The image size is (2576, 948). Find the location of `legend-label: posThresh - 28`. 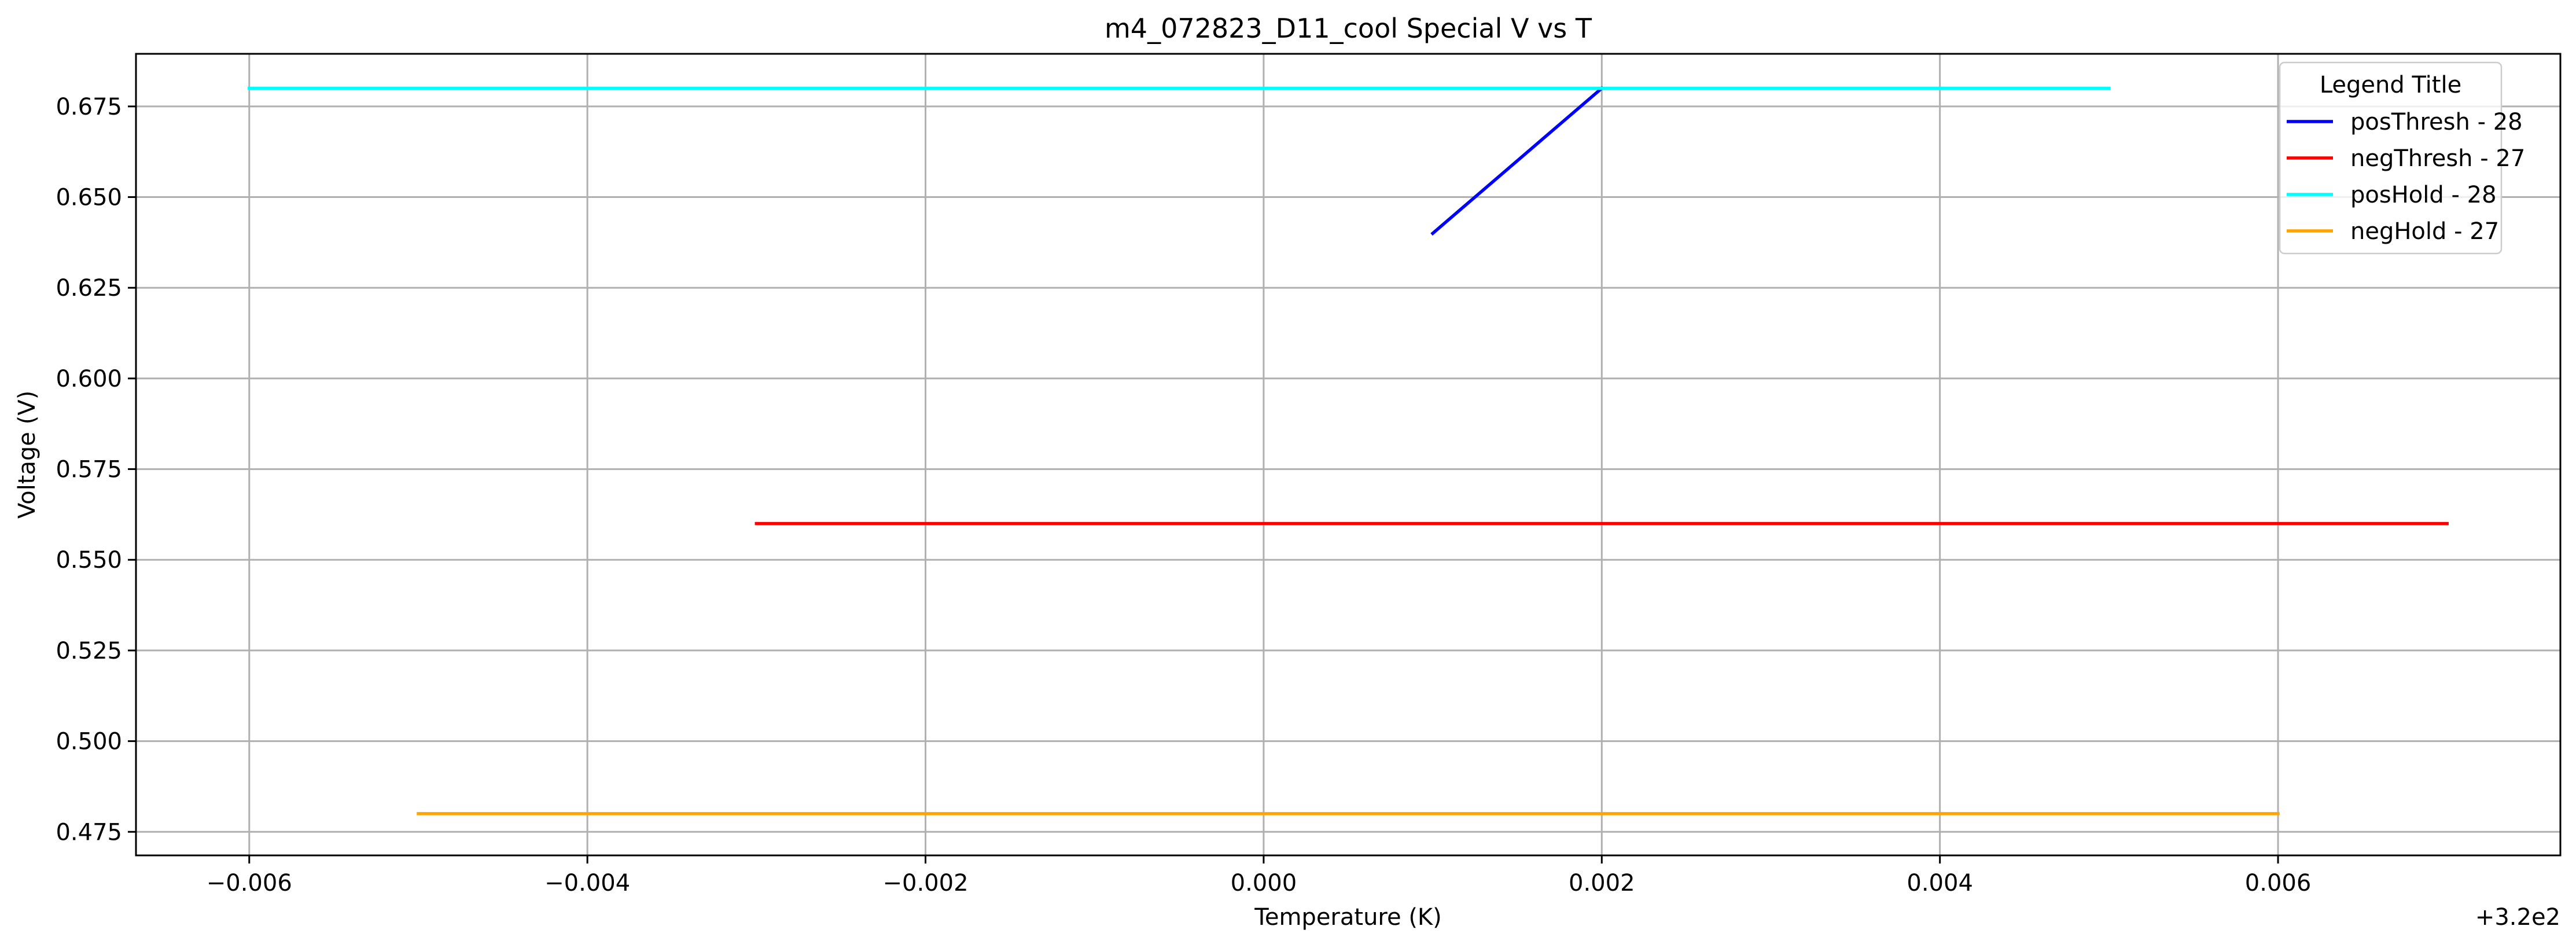

legend-label: posThresh - 28 is located at coordinates (2436, 122).